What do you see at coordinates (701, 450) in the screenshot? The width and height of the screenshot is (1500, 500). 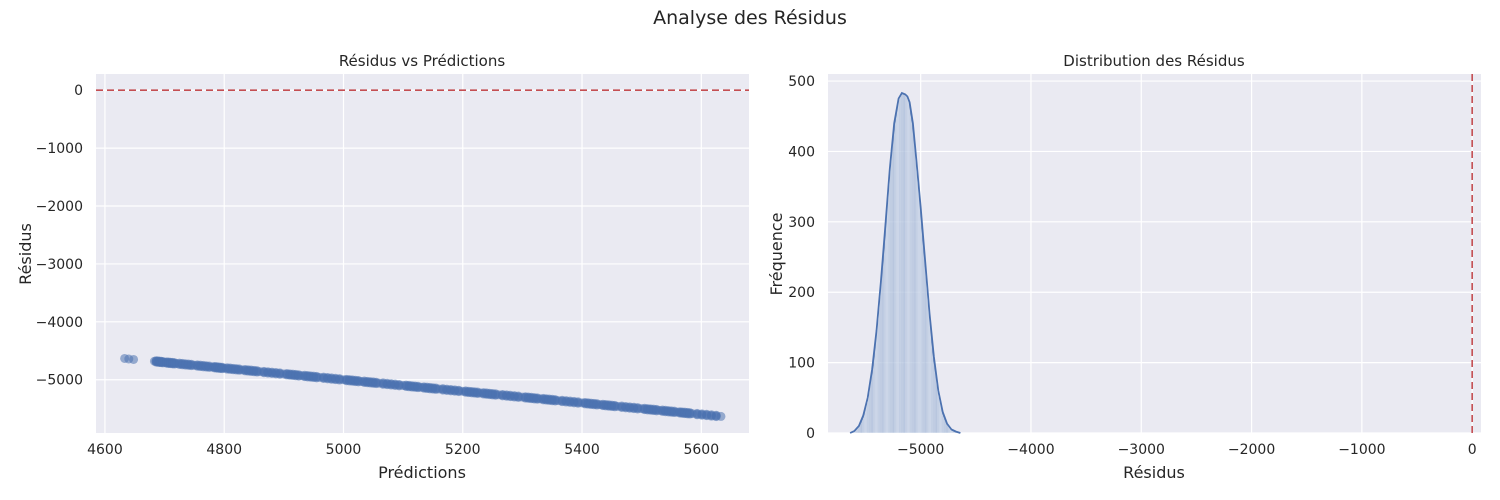 I see `x-tick-label: 5600` at bounding box center [701, 450].